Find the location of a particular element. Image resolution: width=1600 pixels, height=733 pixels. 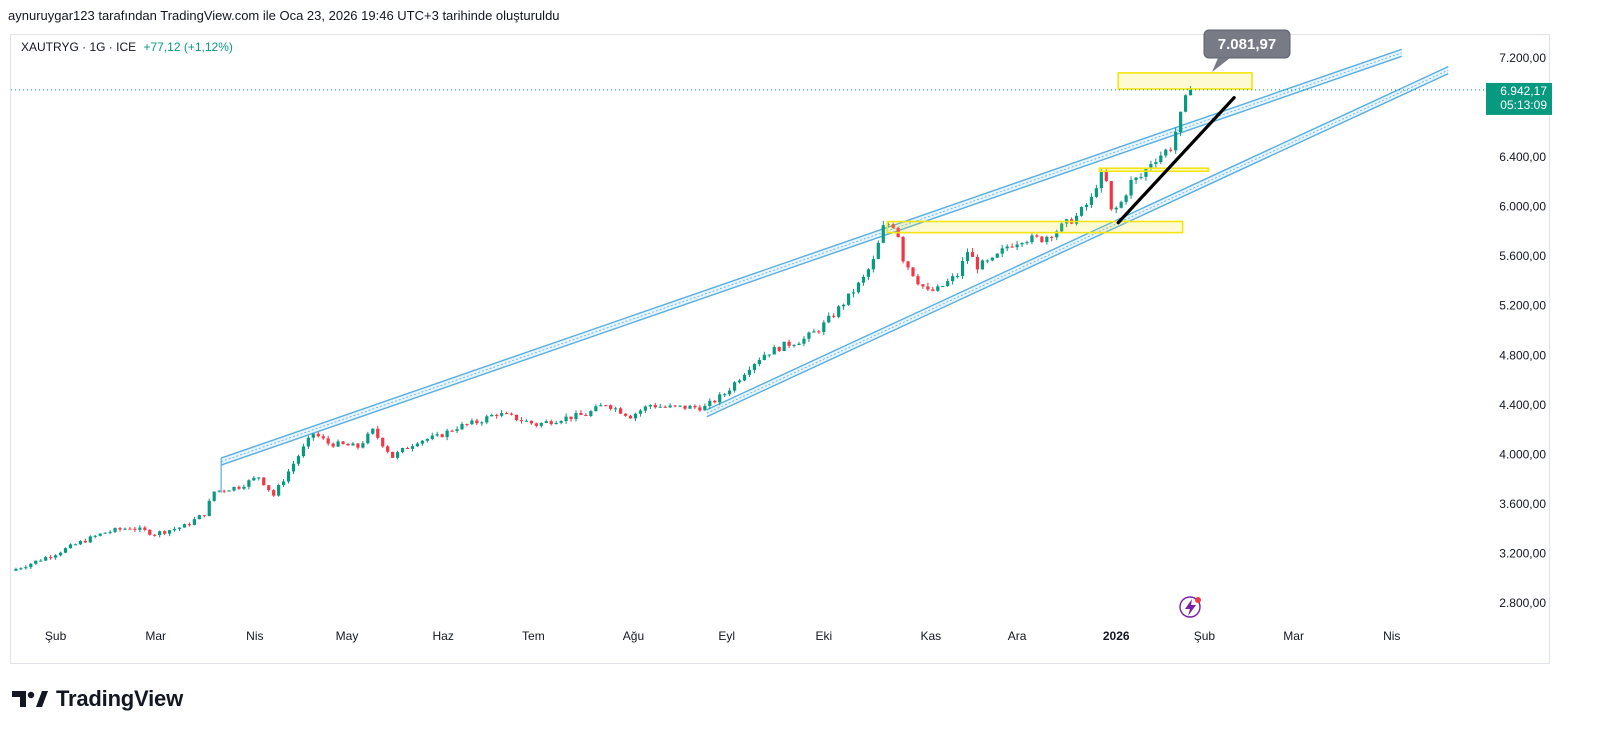

target-price-callout: 7.081,97 is located at coordinates (1247, 50).